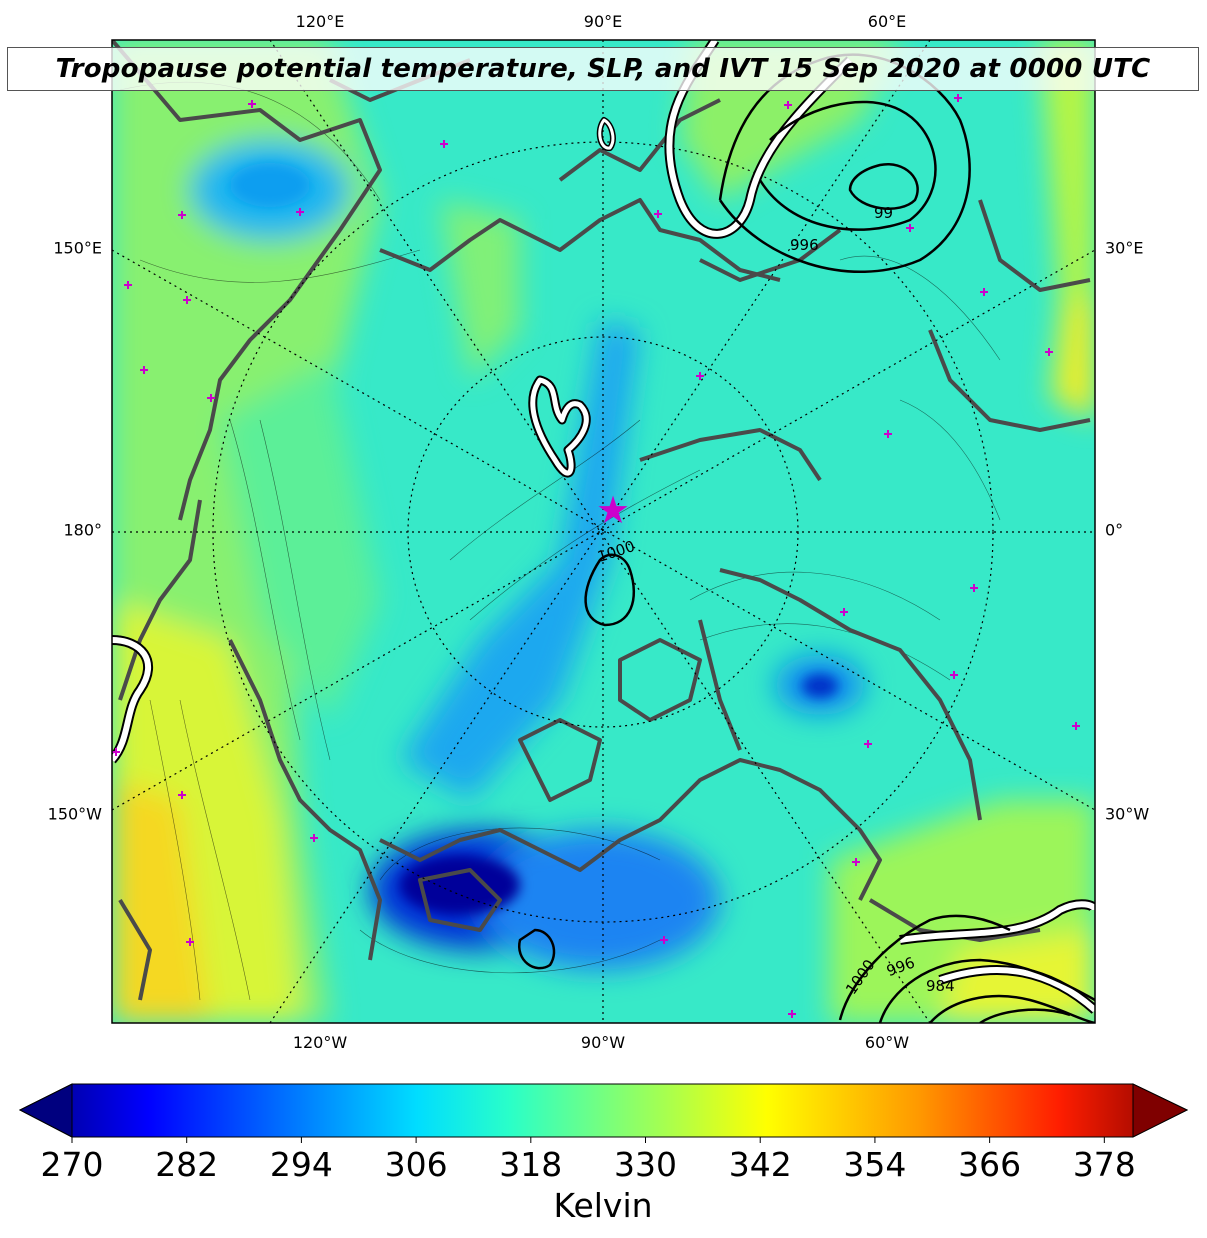 The image size is (1207, 1238). What do you see at coordinates (77, 248) in the screenshot?
I see `left-label-150e: 150°E` at bounding box center [77, 248].